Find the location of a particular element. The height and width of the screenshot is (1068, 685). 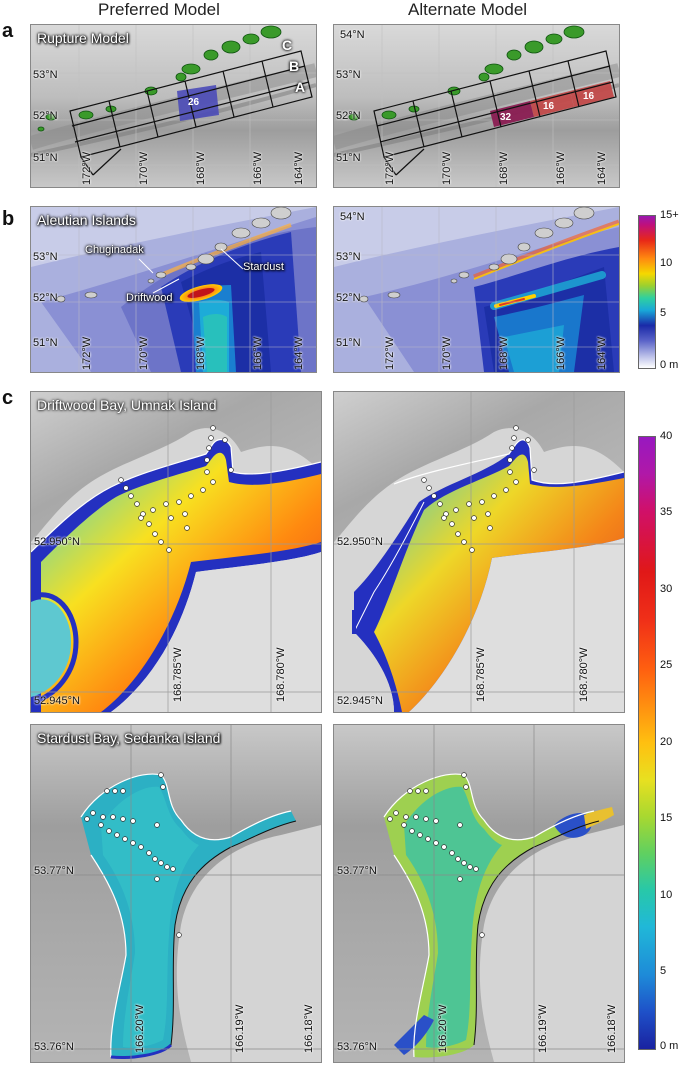

colorbar-c-tick-0: 0 m is located at coordinates (669, 1046).